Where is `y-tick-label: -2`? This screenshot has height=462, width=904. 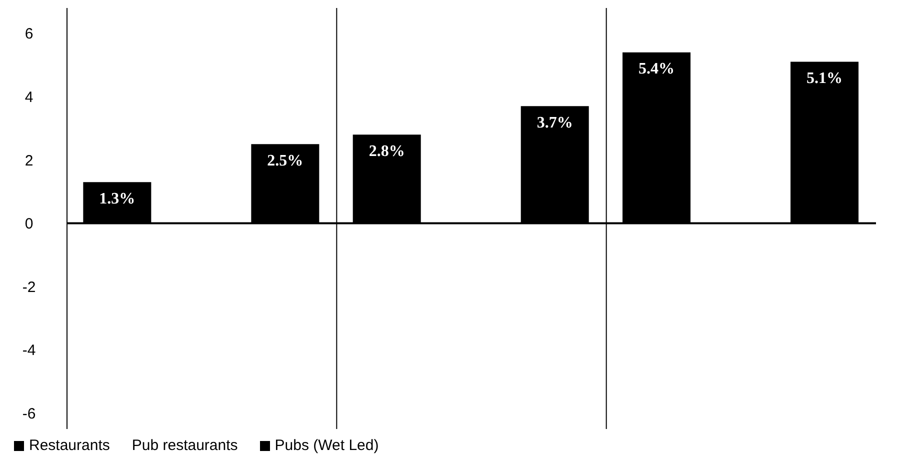
y-tick-label: -2 is located at coordinates (29, 287).